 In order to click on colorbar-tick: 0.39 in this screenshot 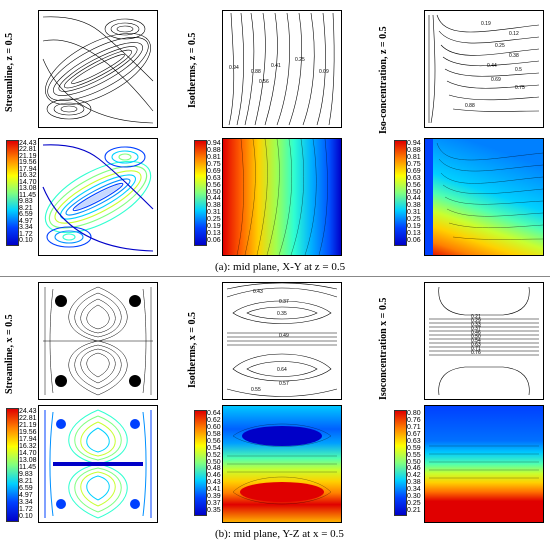, I will do `click(214, 497)`.